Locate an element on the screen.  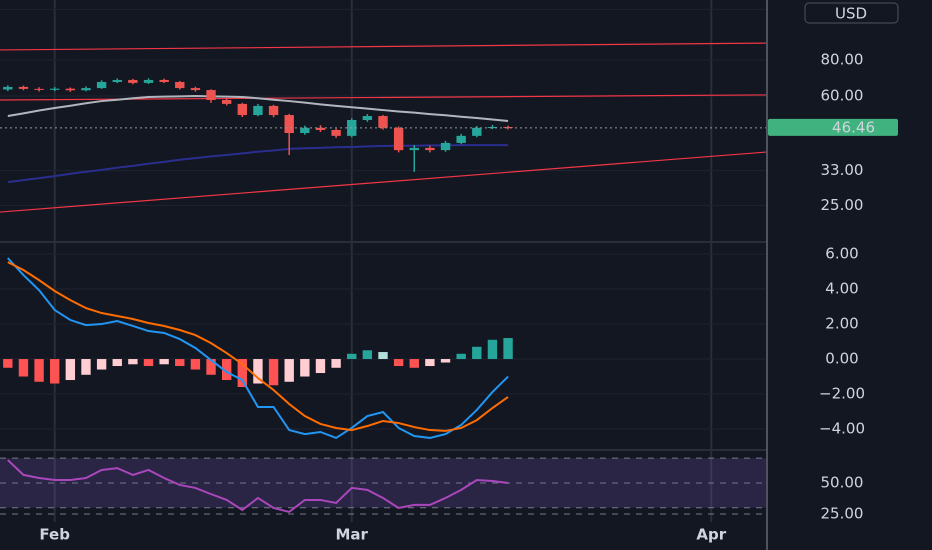
last-price-box is located at coordinates (833, 127).